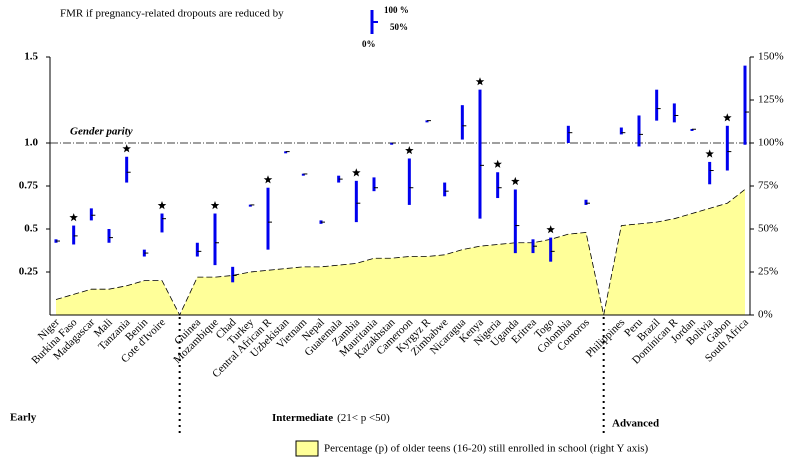 The image size is (791, 459). Describe the element at coordinates (771, 100) in the screenshot. I see `y2-tick-label: 125%` at that location.